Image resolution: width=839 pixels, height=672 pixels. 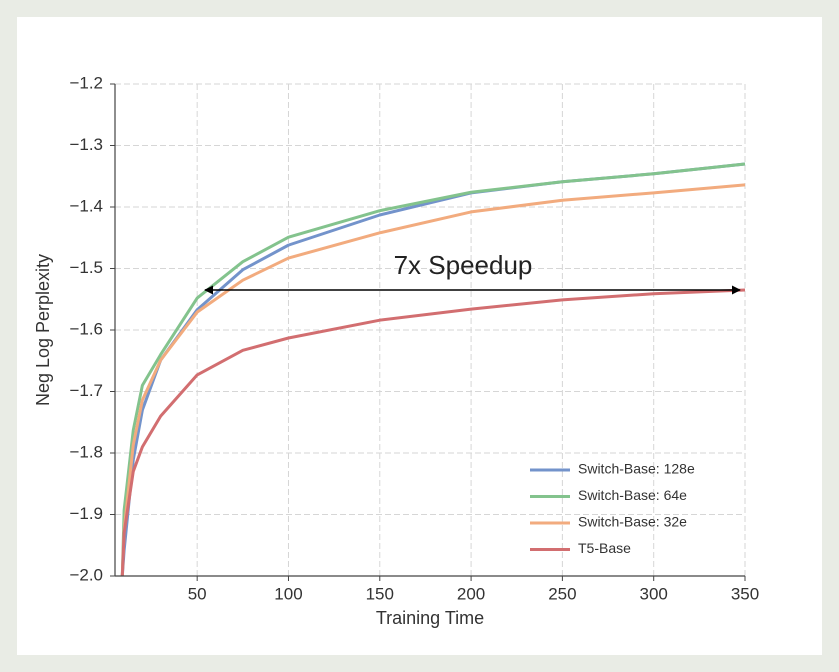 I want to click on y-tick-label: −1.4, so click(x=86, y=205).